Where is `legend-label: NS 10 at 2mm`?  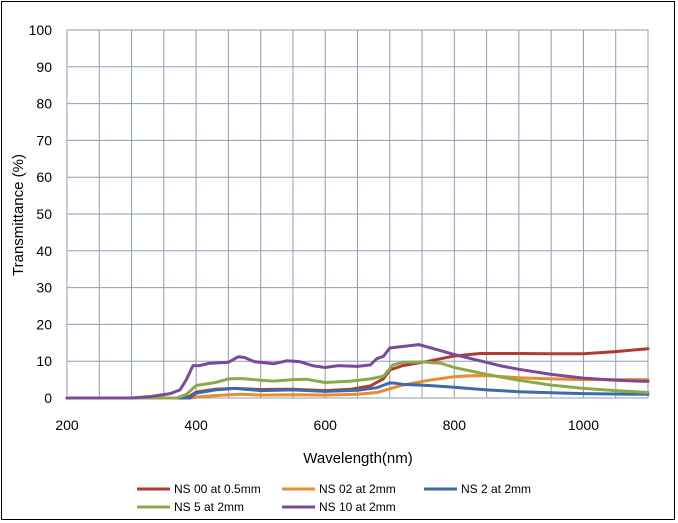
legend-label: NS 10 at 2mm is located at coordinates (357, 507).